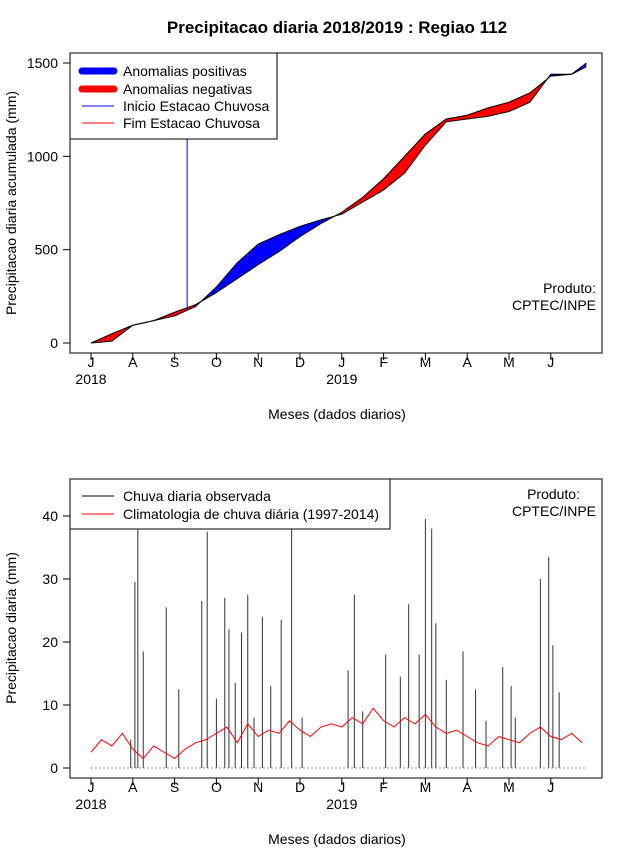  I want to click on legend-label-positive: Anomalias positivas, so click(185, 71).